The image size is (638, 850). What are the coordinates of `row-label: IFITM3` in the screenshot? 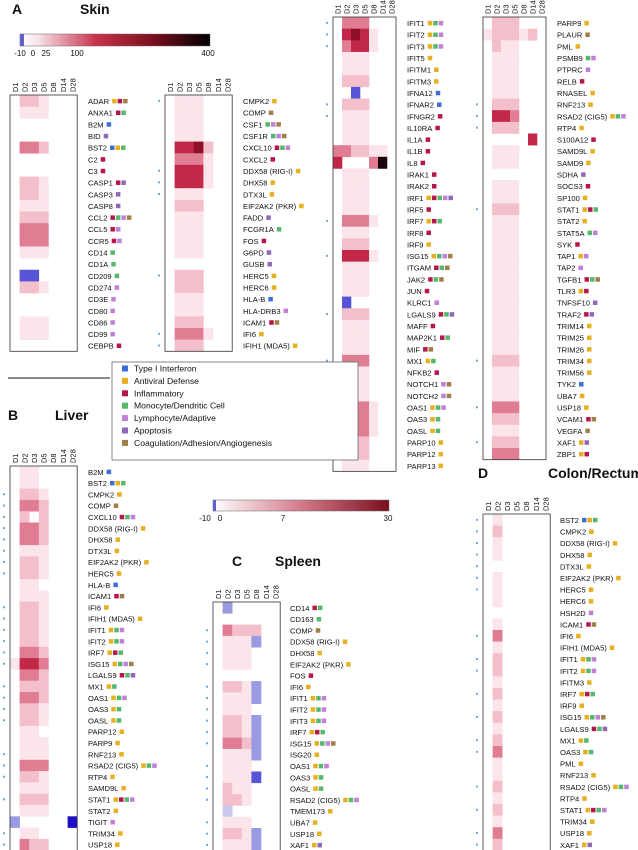 It's located at (572, 682).